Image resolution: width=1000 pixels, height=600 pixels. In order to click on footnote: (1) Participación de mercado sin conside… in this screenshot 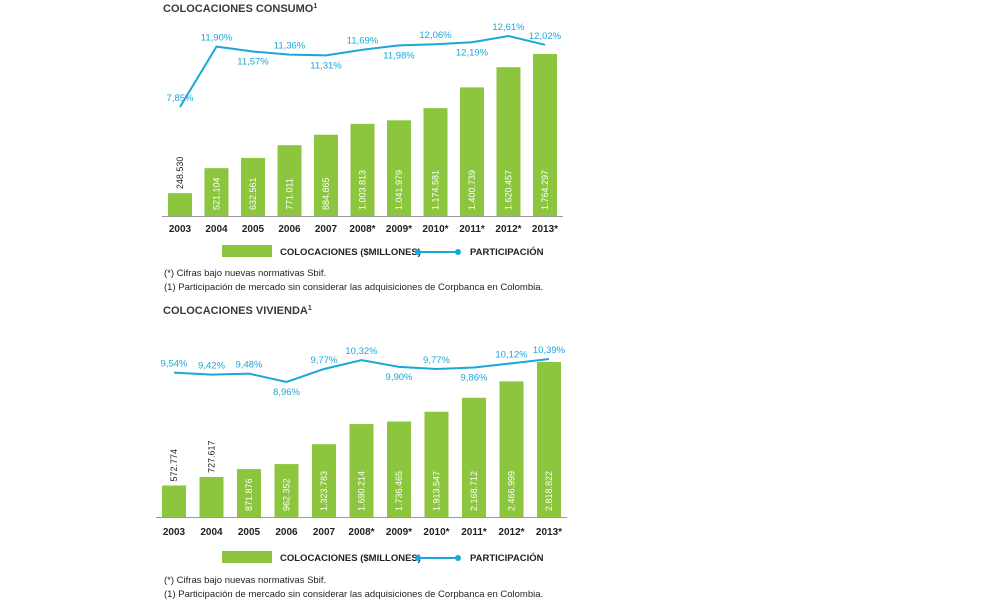, I will do `click(353, 287)`.